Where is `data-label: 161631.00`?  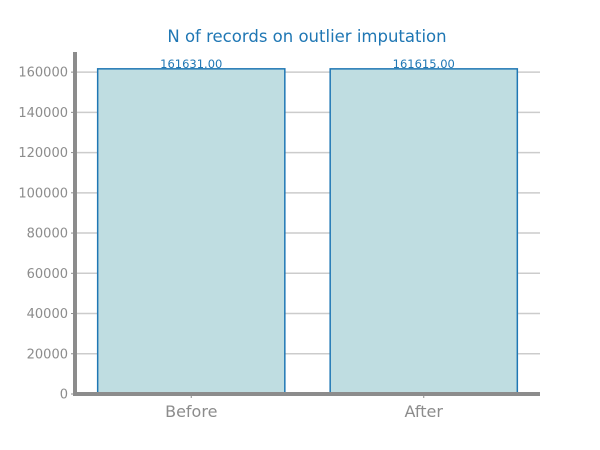 data-label: 161631.00 is located at coordinates (191, 64).